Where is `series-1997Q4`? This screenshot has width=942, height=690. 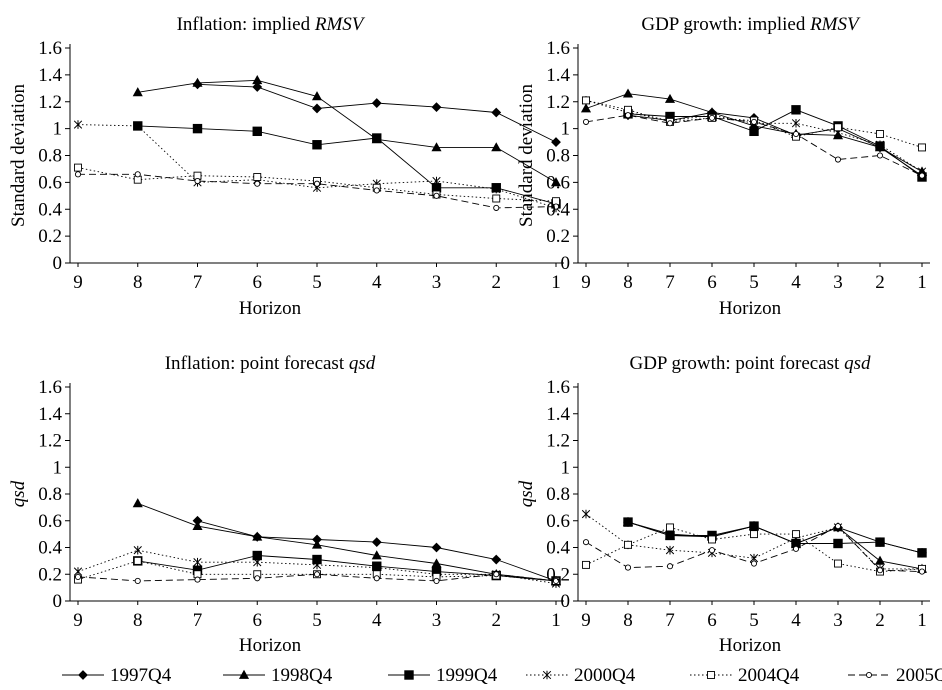 series-1997Q4 is located at coordinates (376, 113).